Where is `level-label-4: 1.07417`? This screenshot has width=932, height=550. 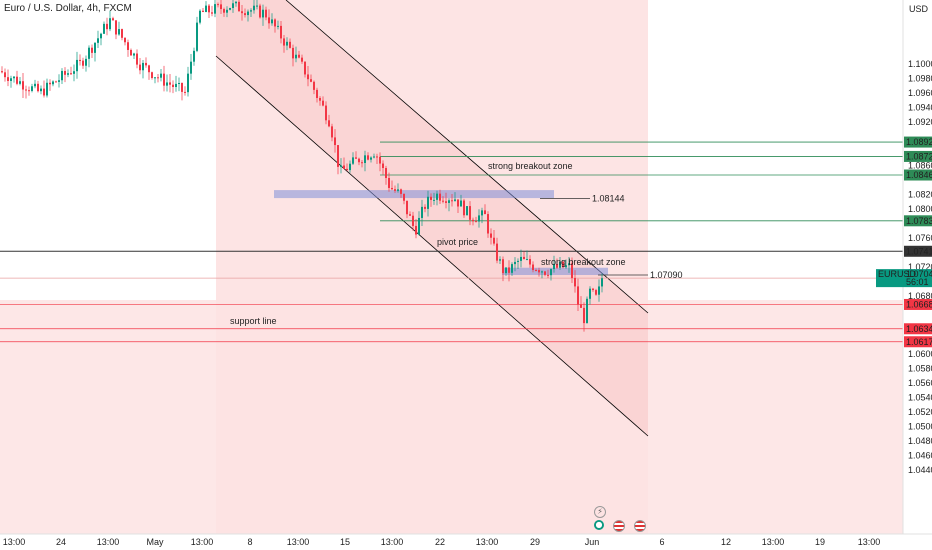 level-label-4: 1.07417 is located at coordinates (919, 251).